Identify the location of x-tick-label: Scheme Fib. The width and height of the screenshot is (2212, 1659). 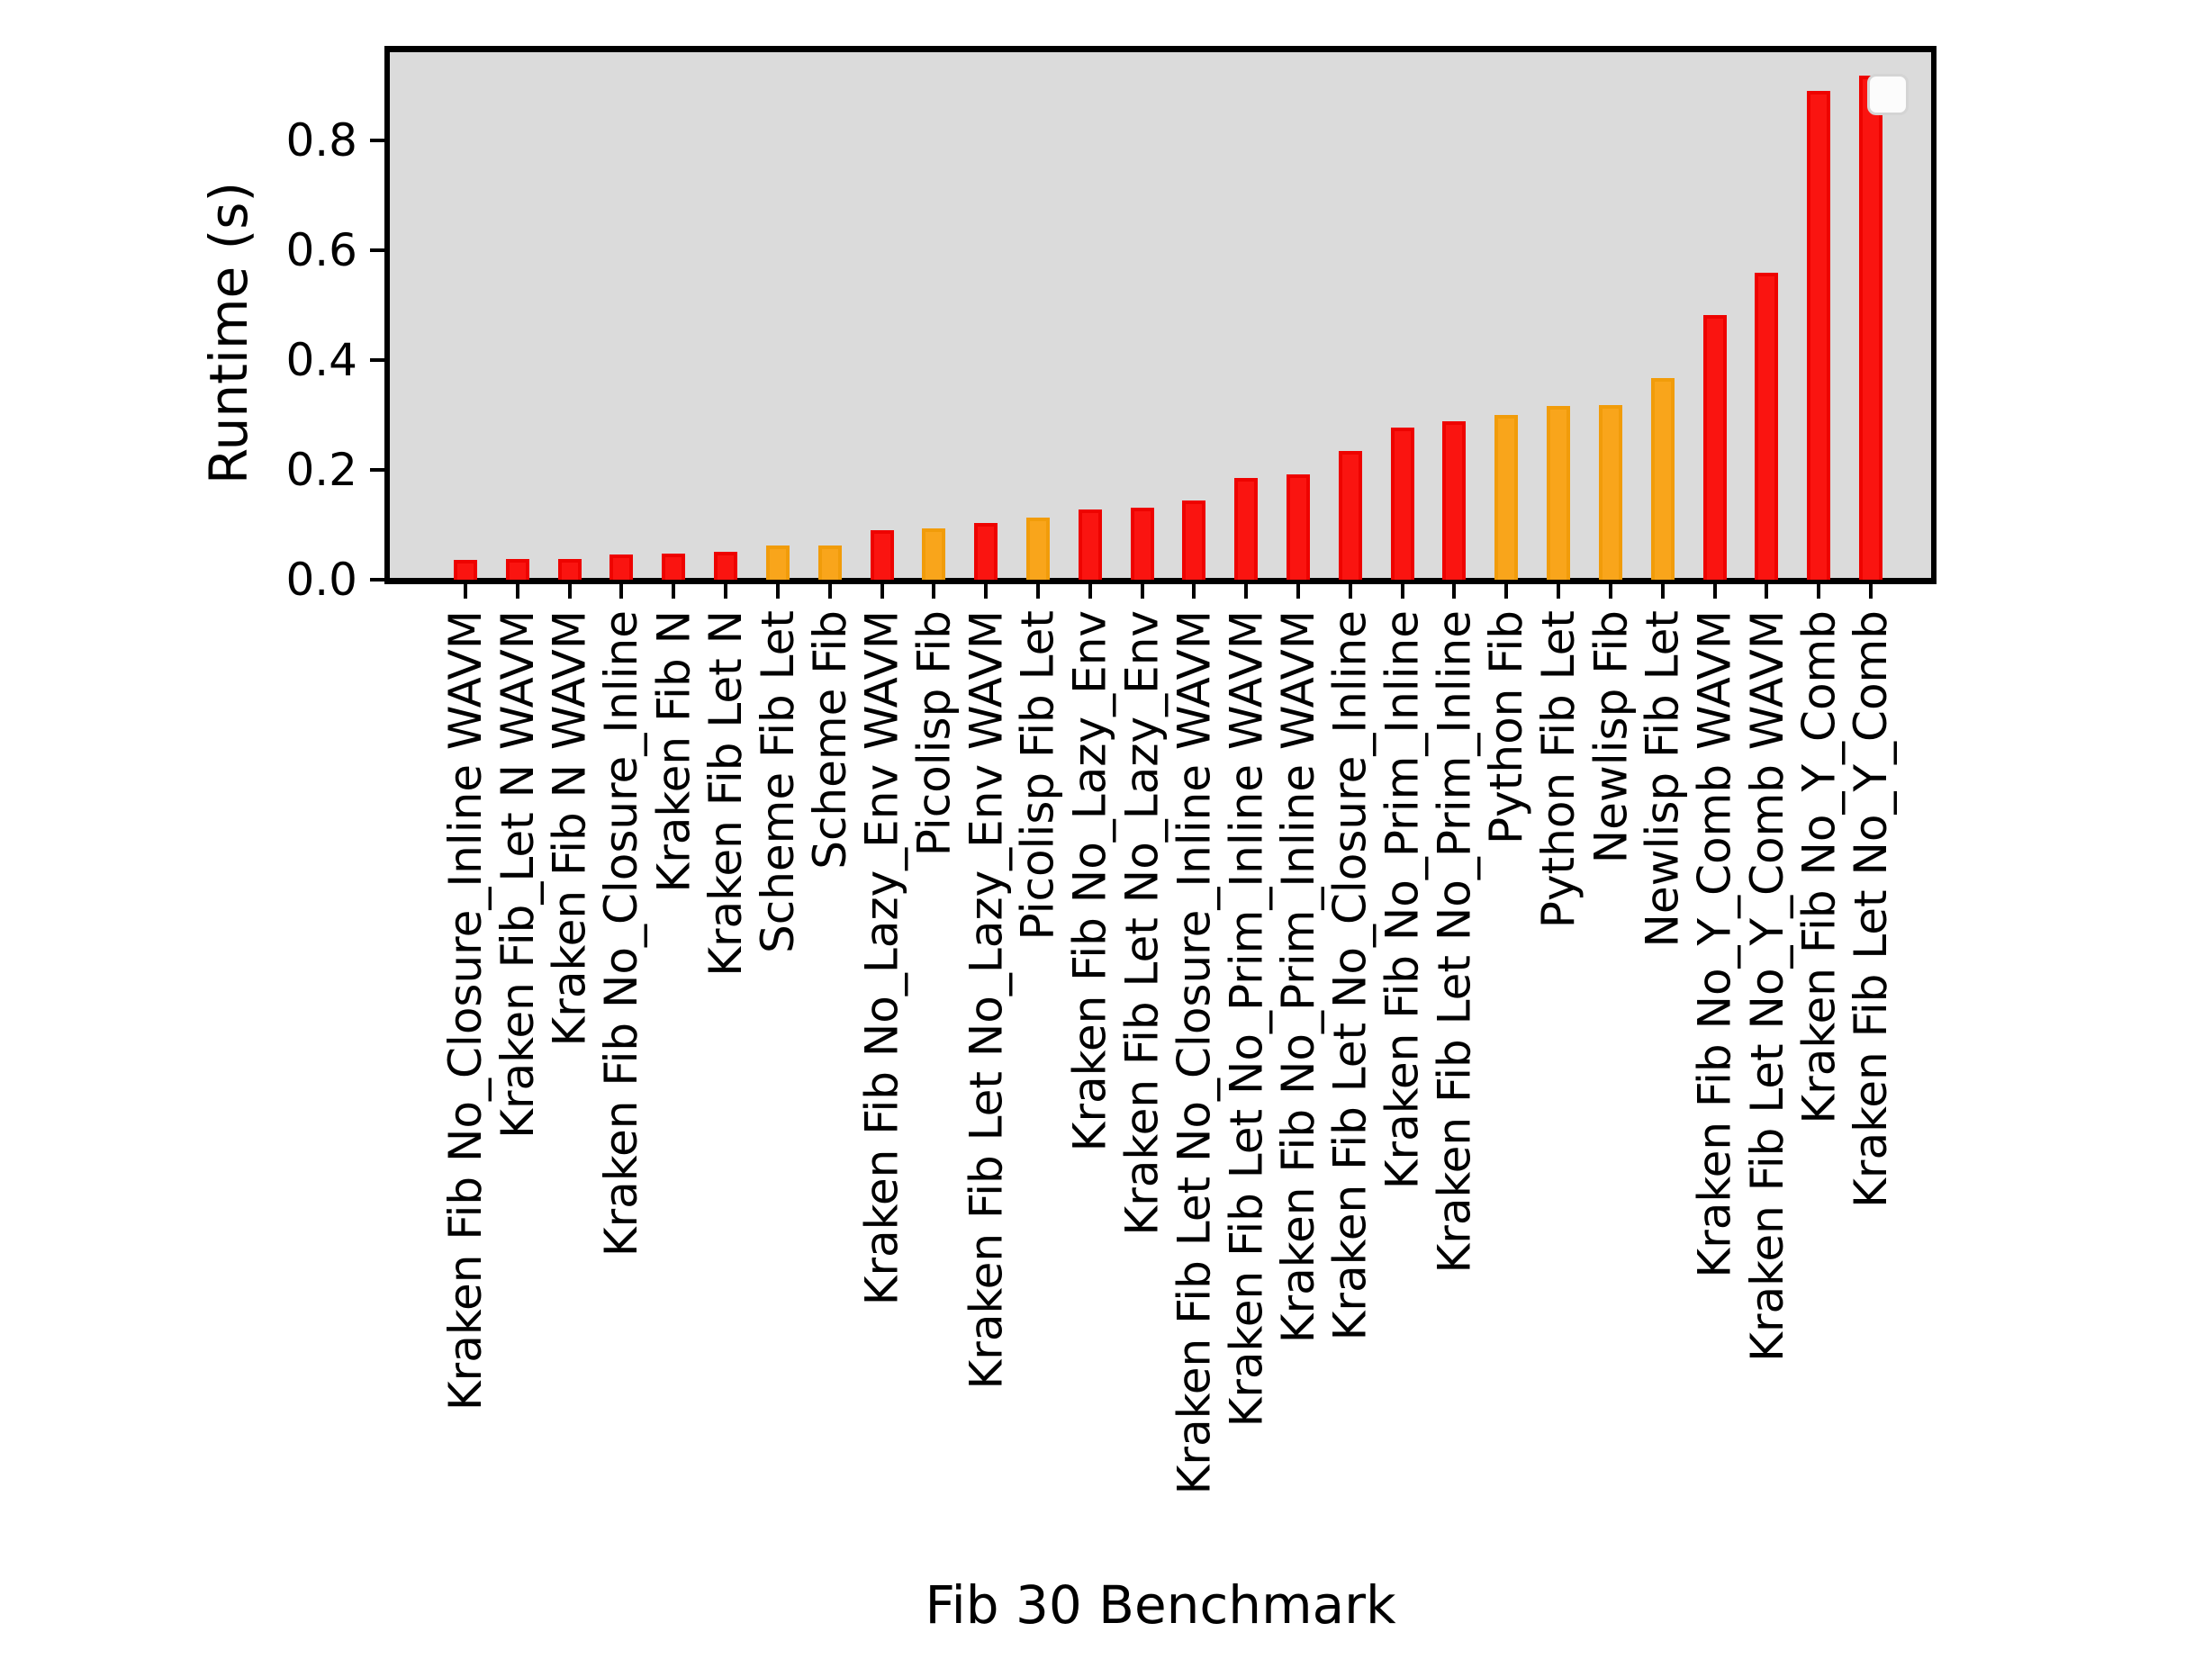
(829, 740).